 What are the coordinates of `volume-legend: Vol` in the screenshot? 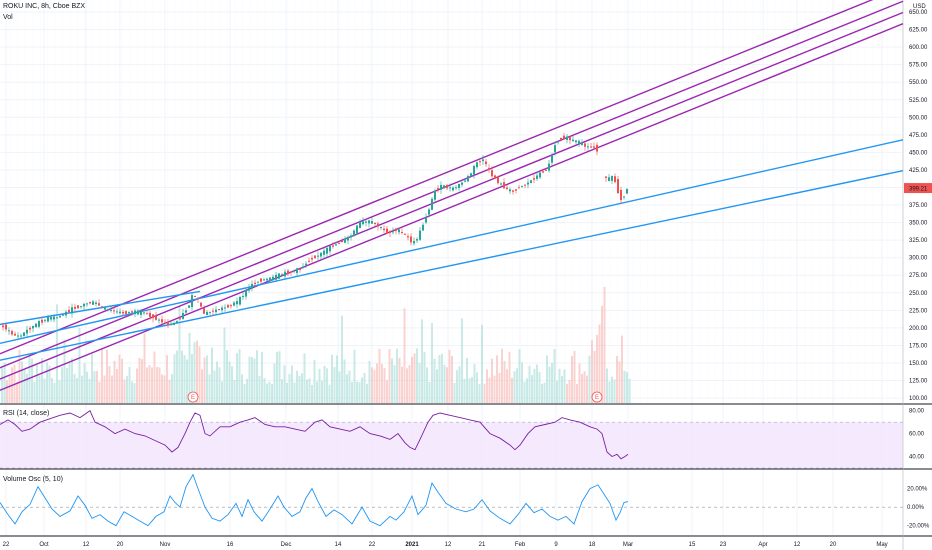 It's located at (8, 17).